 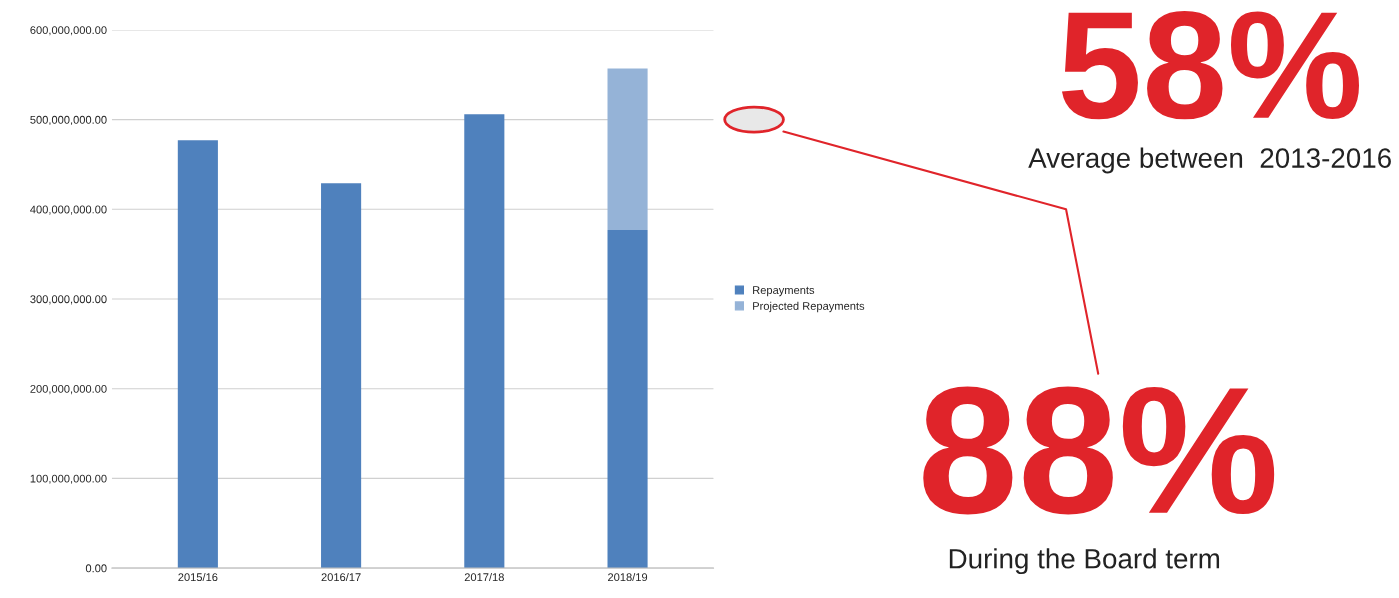 I want to click on text: Average between 2013-2016, so click(x=1209, y=160).